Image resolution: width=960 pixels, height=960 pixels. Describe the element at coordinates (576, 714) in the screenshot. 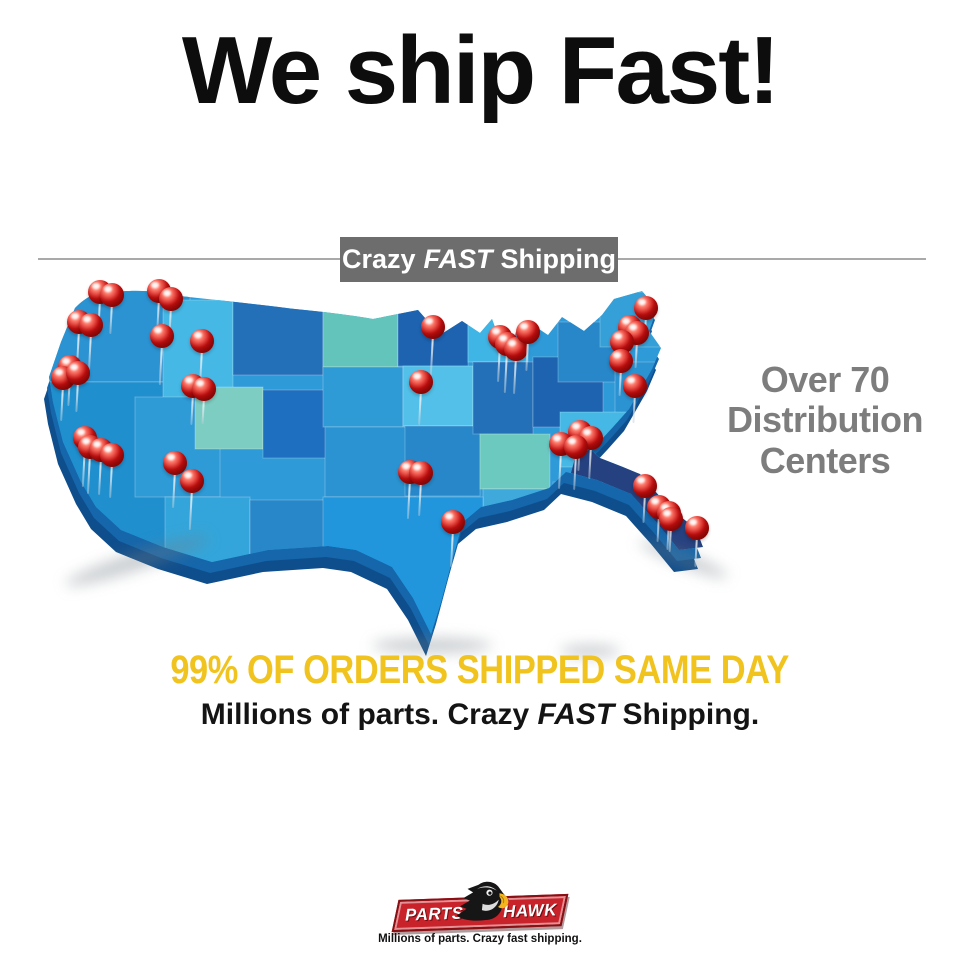

I see `subheadline-em: FAST` at that location.